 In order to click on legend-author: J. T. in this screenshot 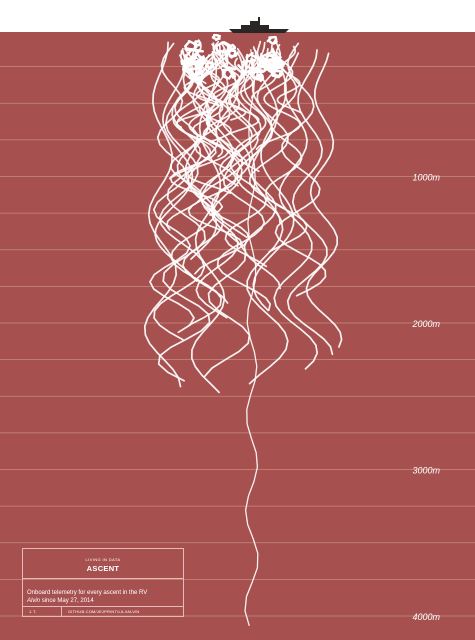, I will do `click(32, 611)`.